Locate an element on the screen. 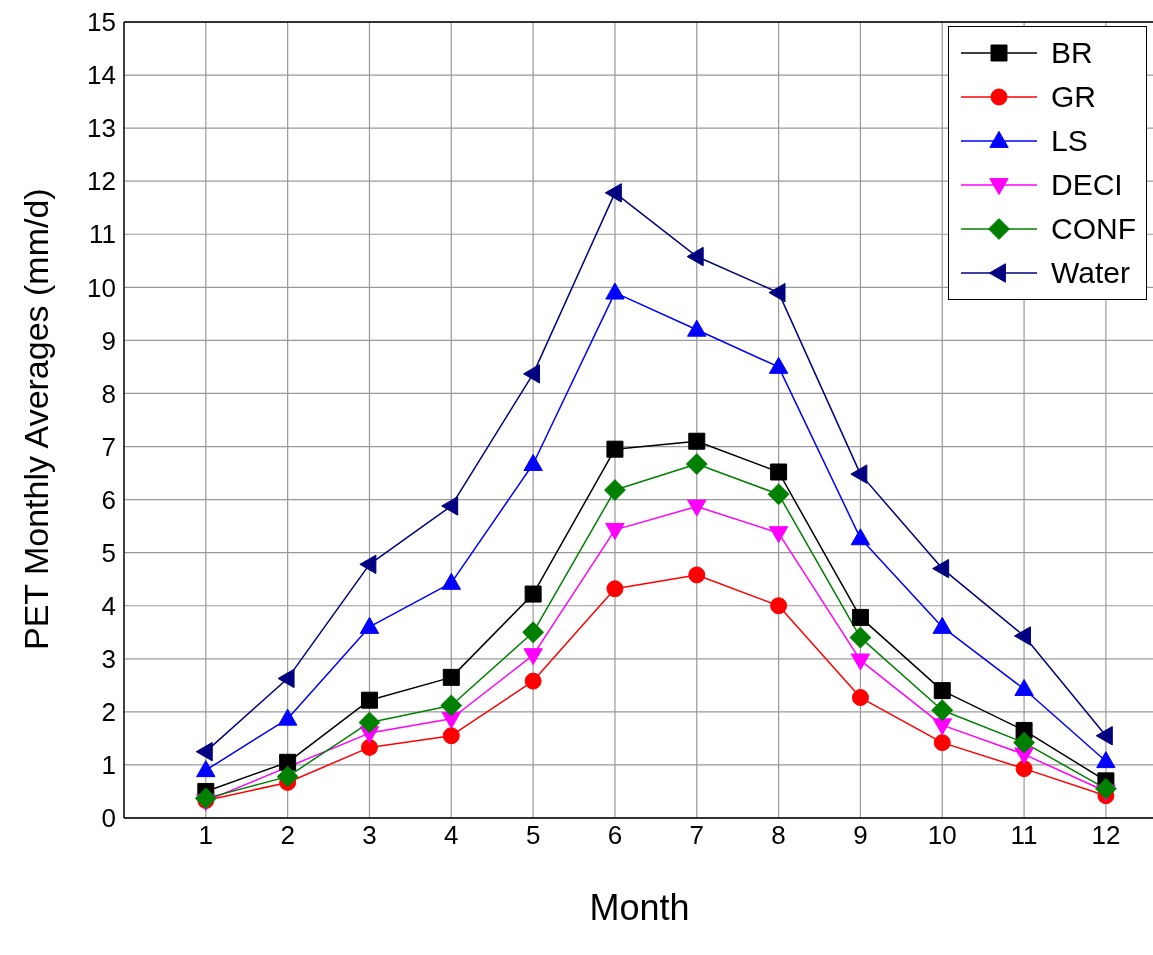 The height and width of the screenshot is (955, 1153). x-tick-label: 1 is located at coordinates (206, 835).